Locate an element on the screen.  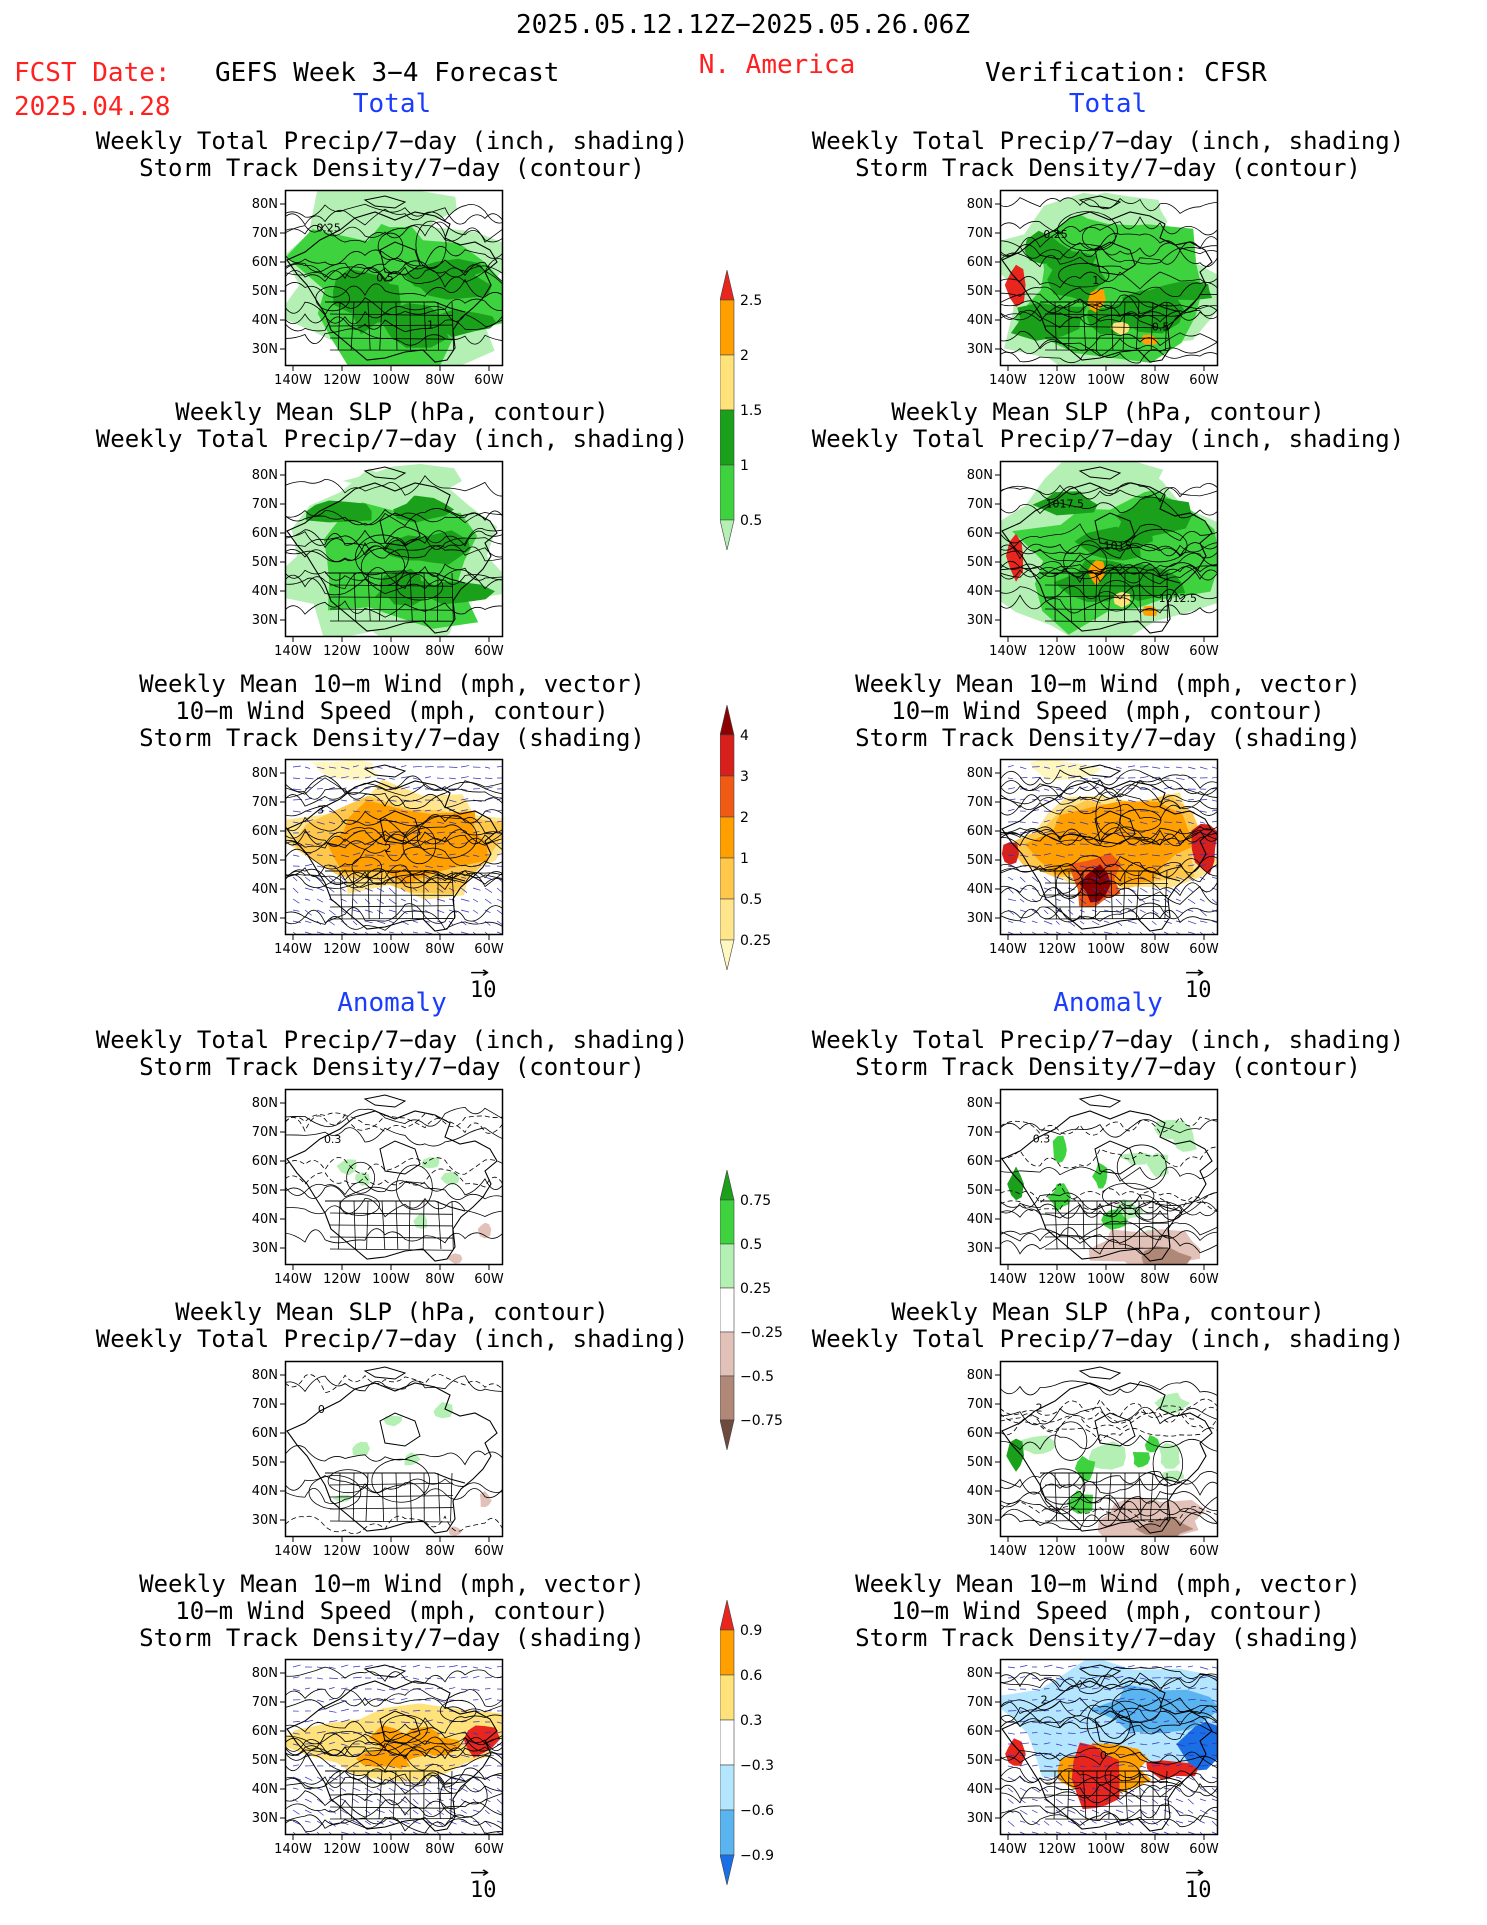
colorbar-level-label: 1.5 is located at coordinates (751, 411).